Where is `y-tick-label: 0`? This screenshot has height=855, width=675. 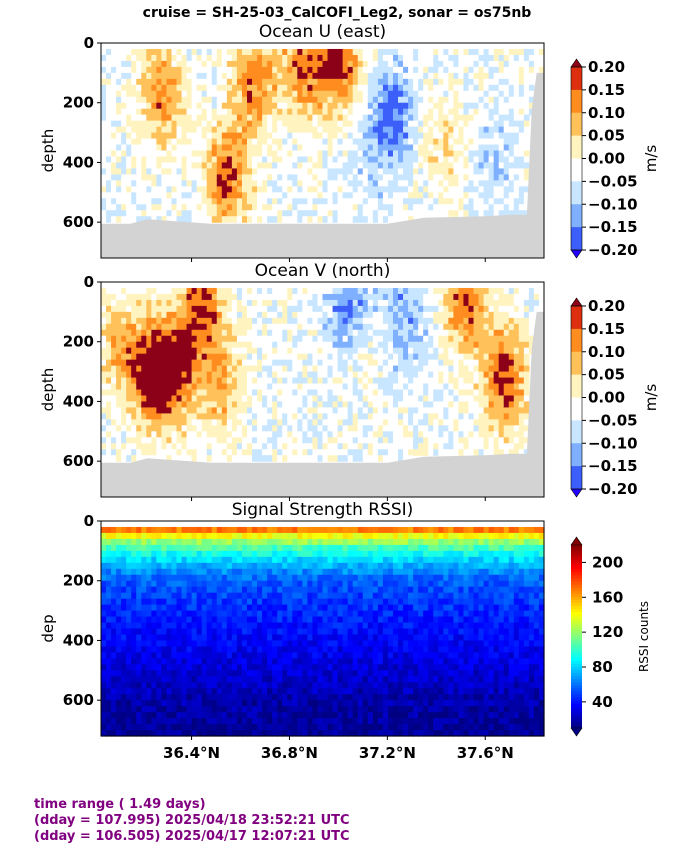
y-tick-label: 0 is located at coordinates (89, 282).